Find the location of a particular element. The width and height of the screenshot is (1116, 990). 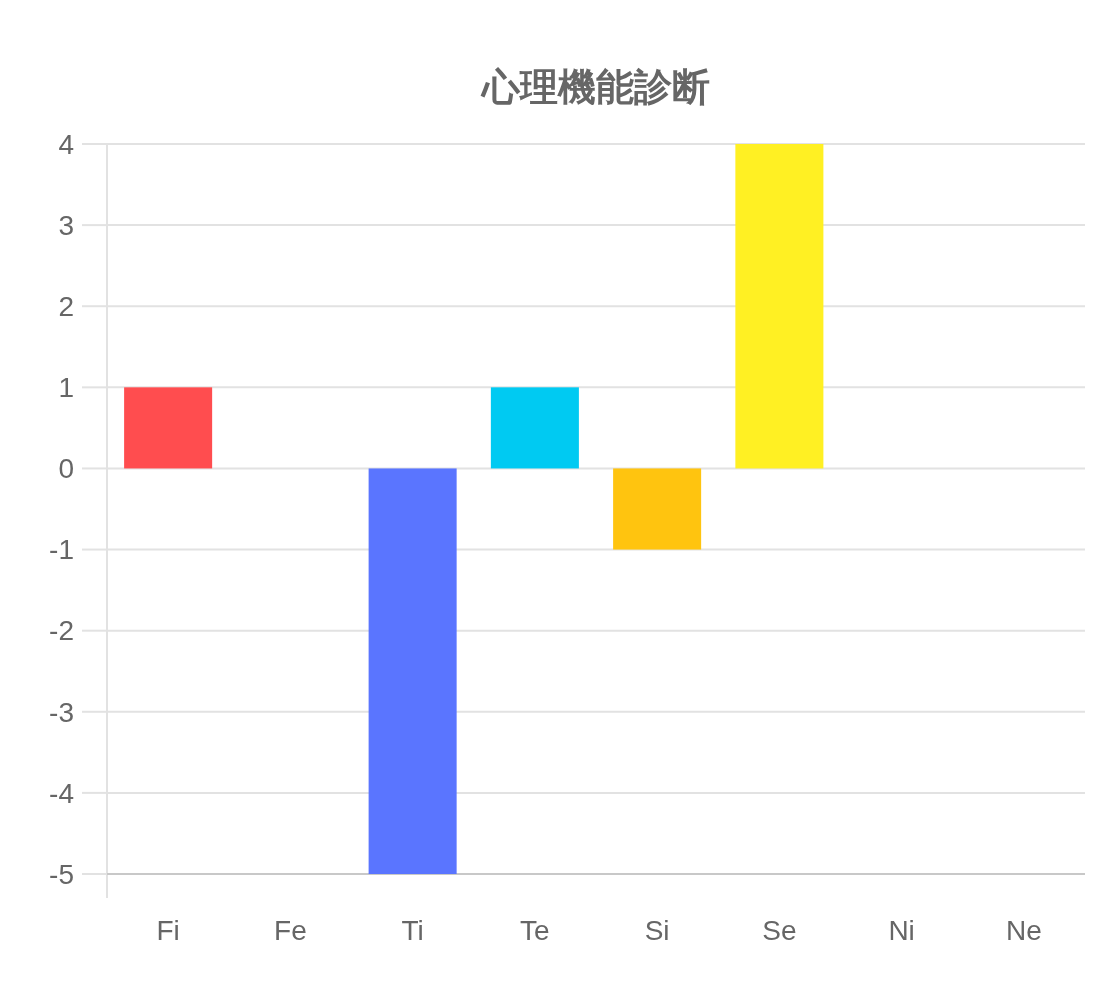

x-tick-label: Ni is located at coordinates (901, 930).